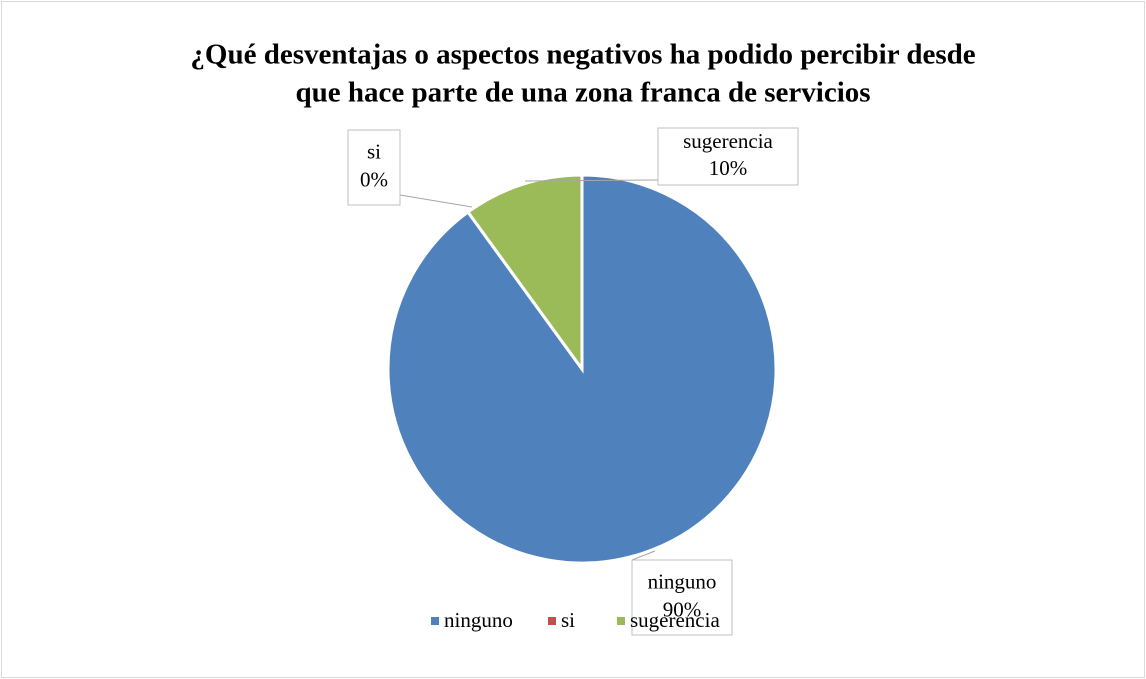 The width and height of the screenshot is (1146, 679). Describe the element at coordinates (568, 620) in the screenshot. I see `legend-label: si` at that location.